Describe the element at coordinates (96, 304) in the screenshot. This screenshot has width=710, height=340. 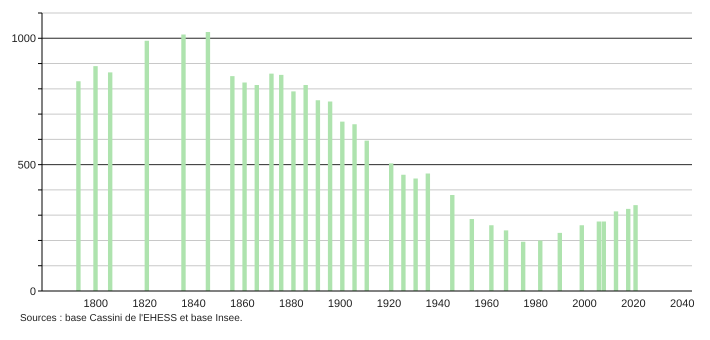
I see `x-tick-label: 1800` at that location.